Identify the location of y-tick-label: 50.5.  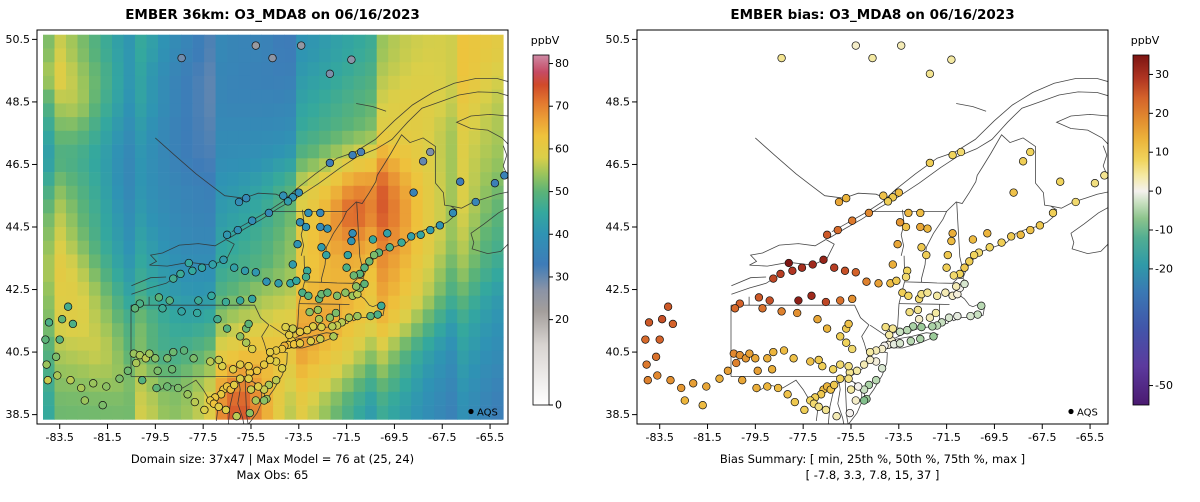
(18, 39).